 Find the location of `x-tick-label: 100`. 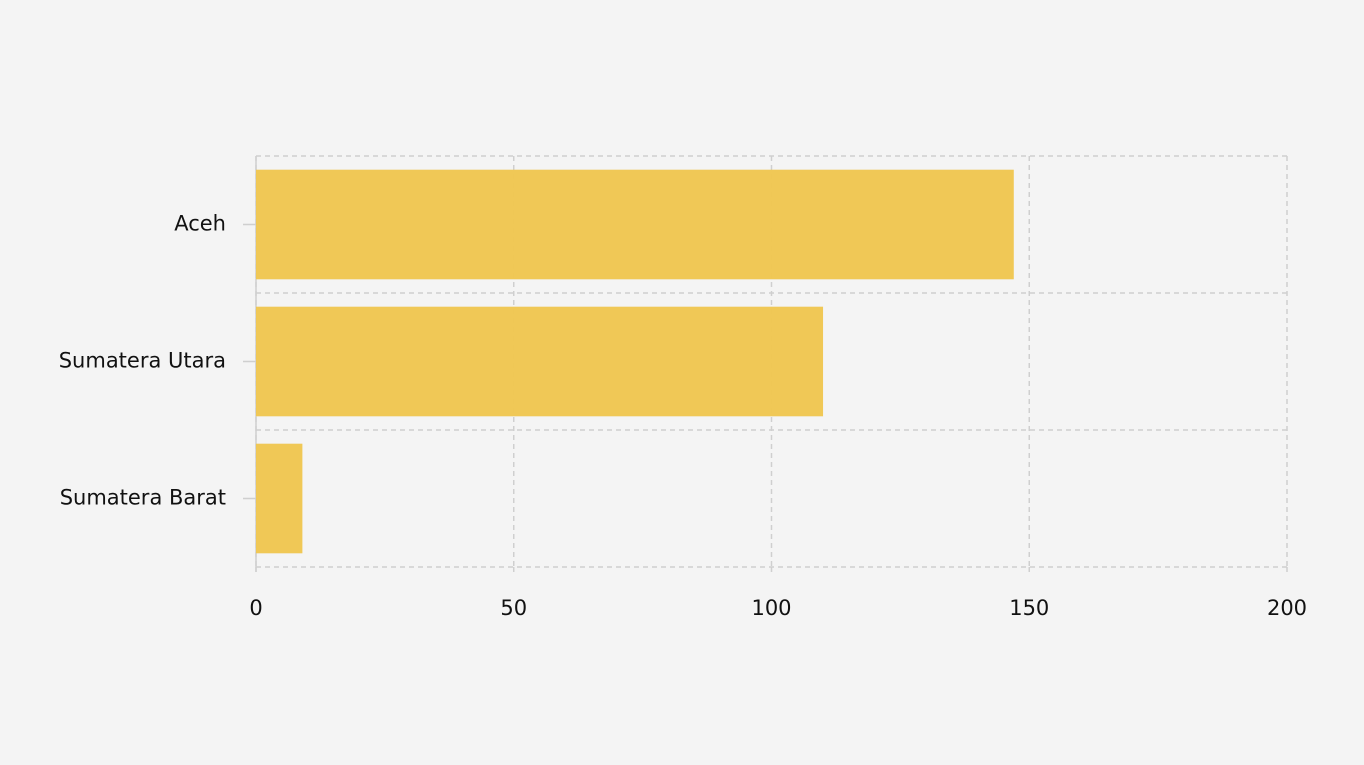

x-tick-label: 100 is located at coordinates (771, 608).